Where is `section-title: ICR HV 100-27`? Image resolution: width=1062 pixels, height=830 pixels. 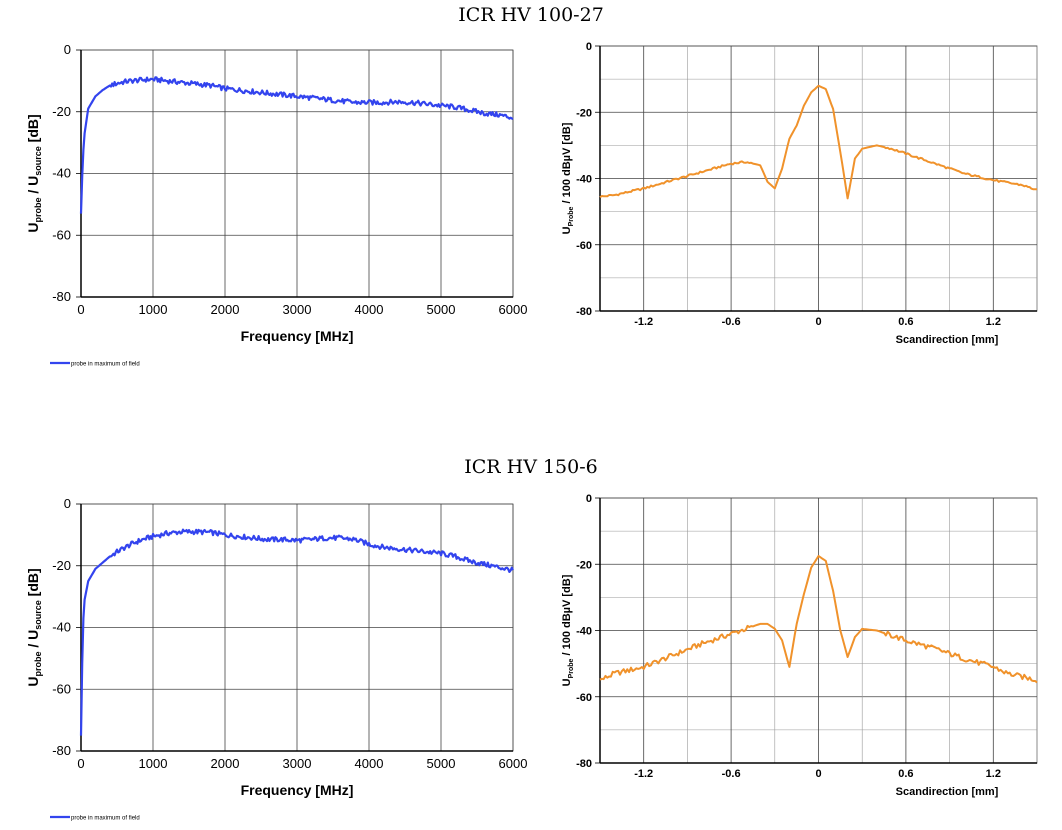
section-title: ICR HV 100-27 is located at coordinates (531, 15).